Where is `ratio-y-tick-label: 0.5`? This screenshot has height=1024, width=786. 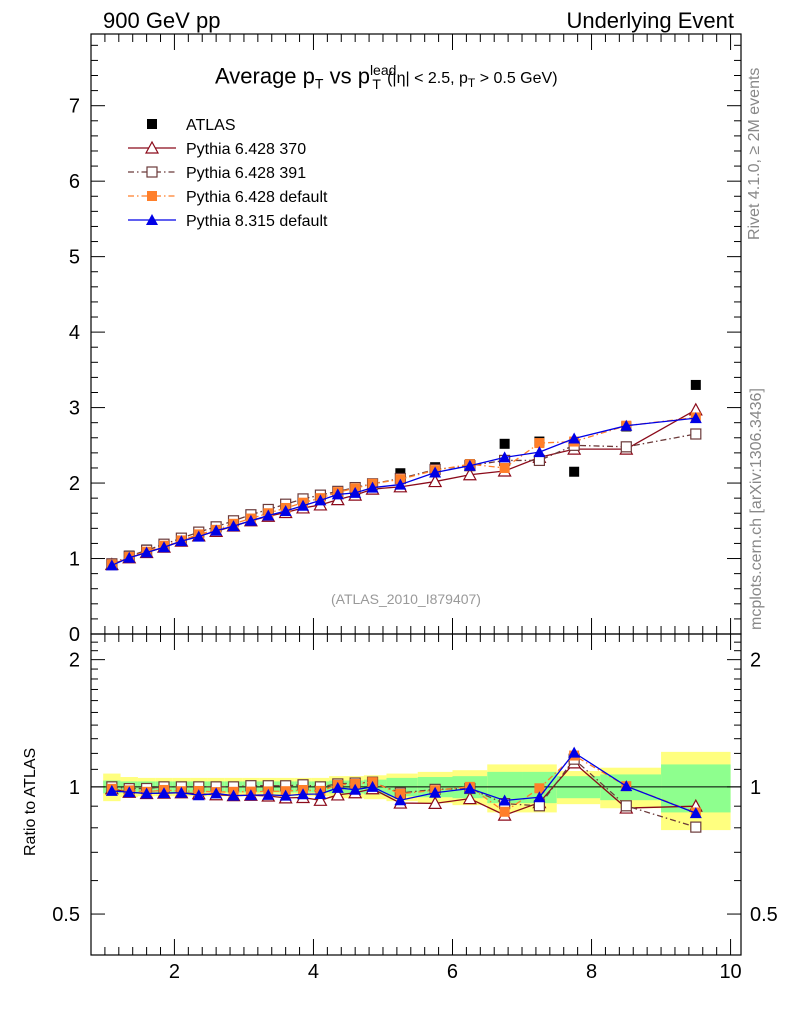
ratio-y-tick-label: 0.5 is located at coordinates (66, 915).